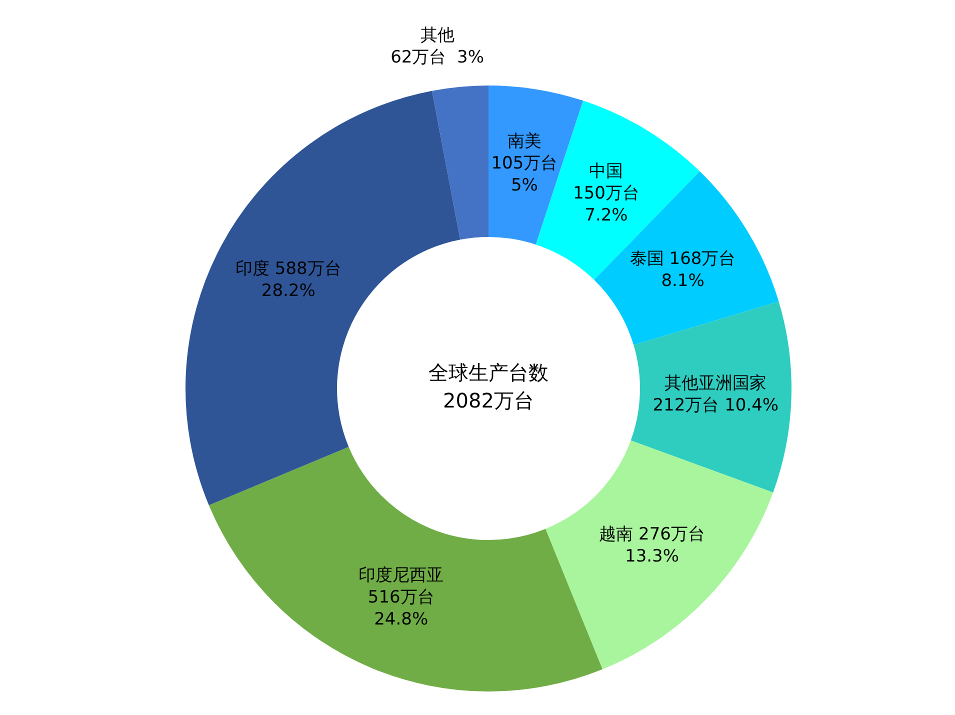 The image size is (955, 715). I want to click on data-label: 62万台 3%, so click(437, 57).